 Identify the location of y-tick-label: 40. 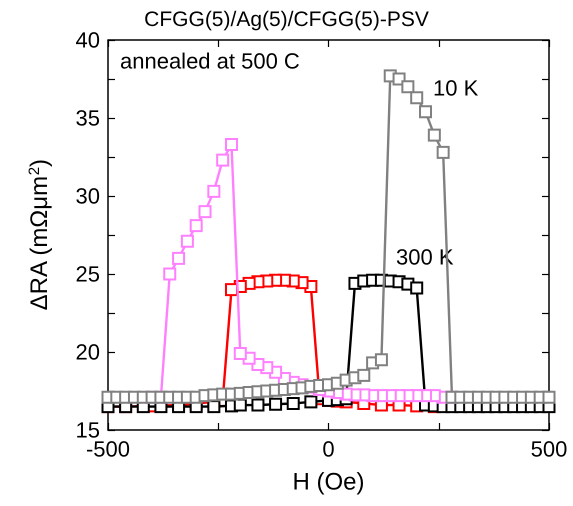
(88, 40).